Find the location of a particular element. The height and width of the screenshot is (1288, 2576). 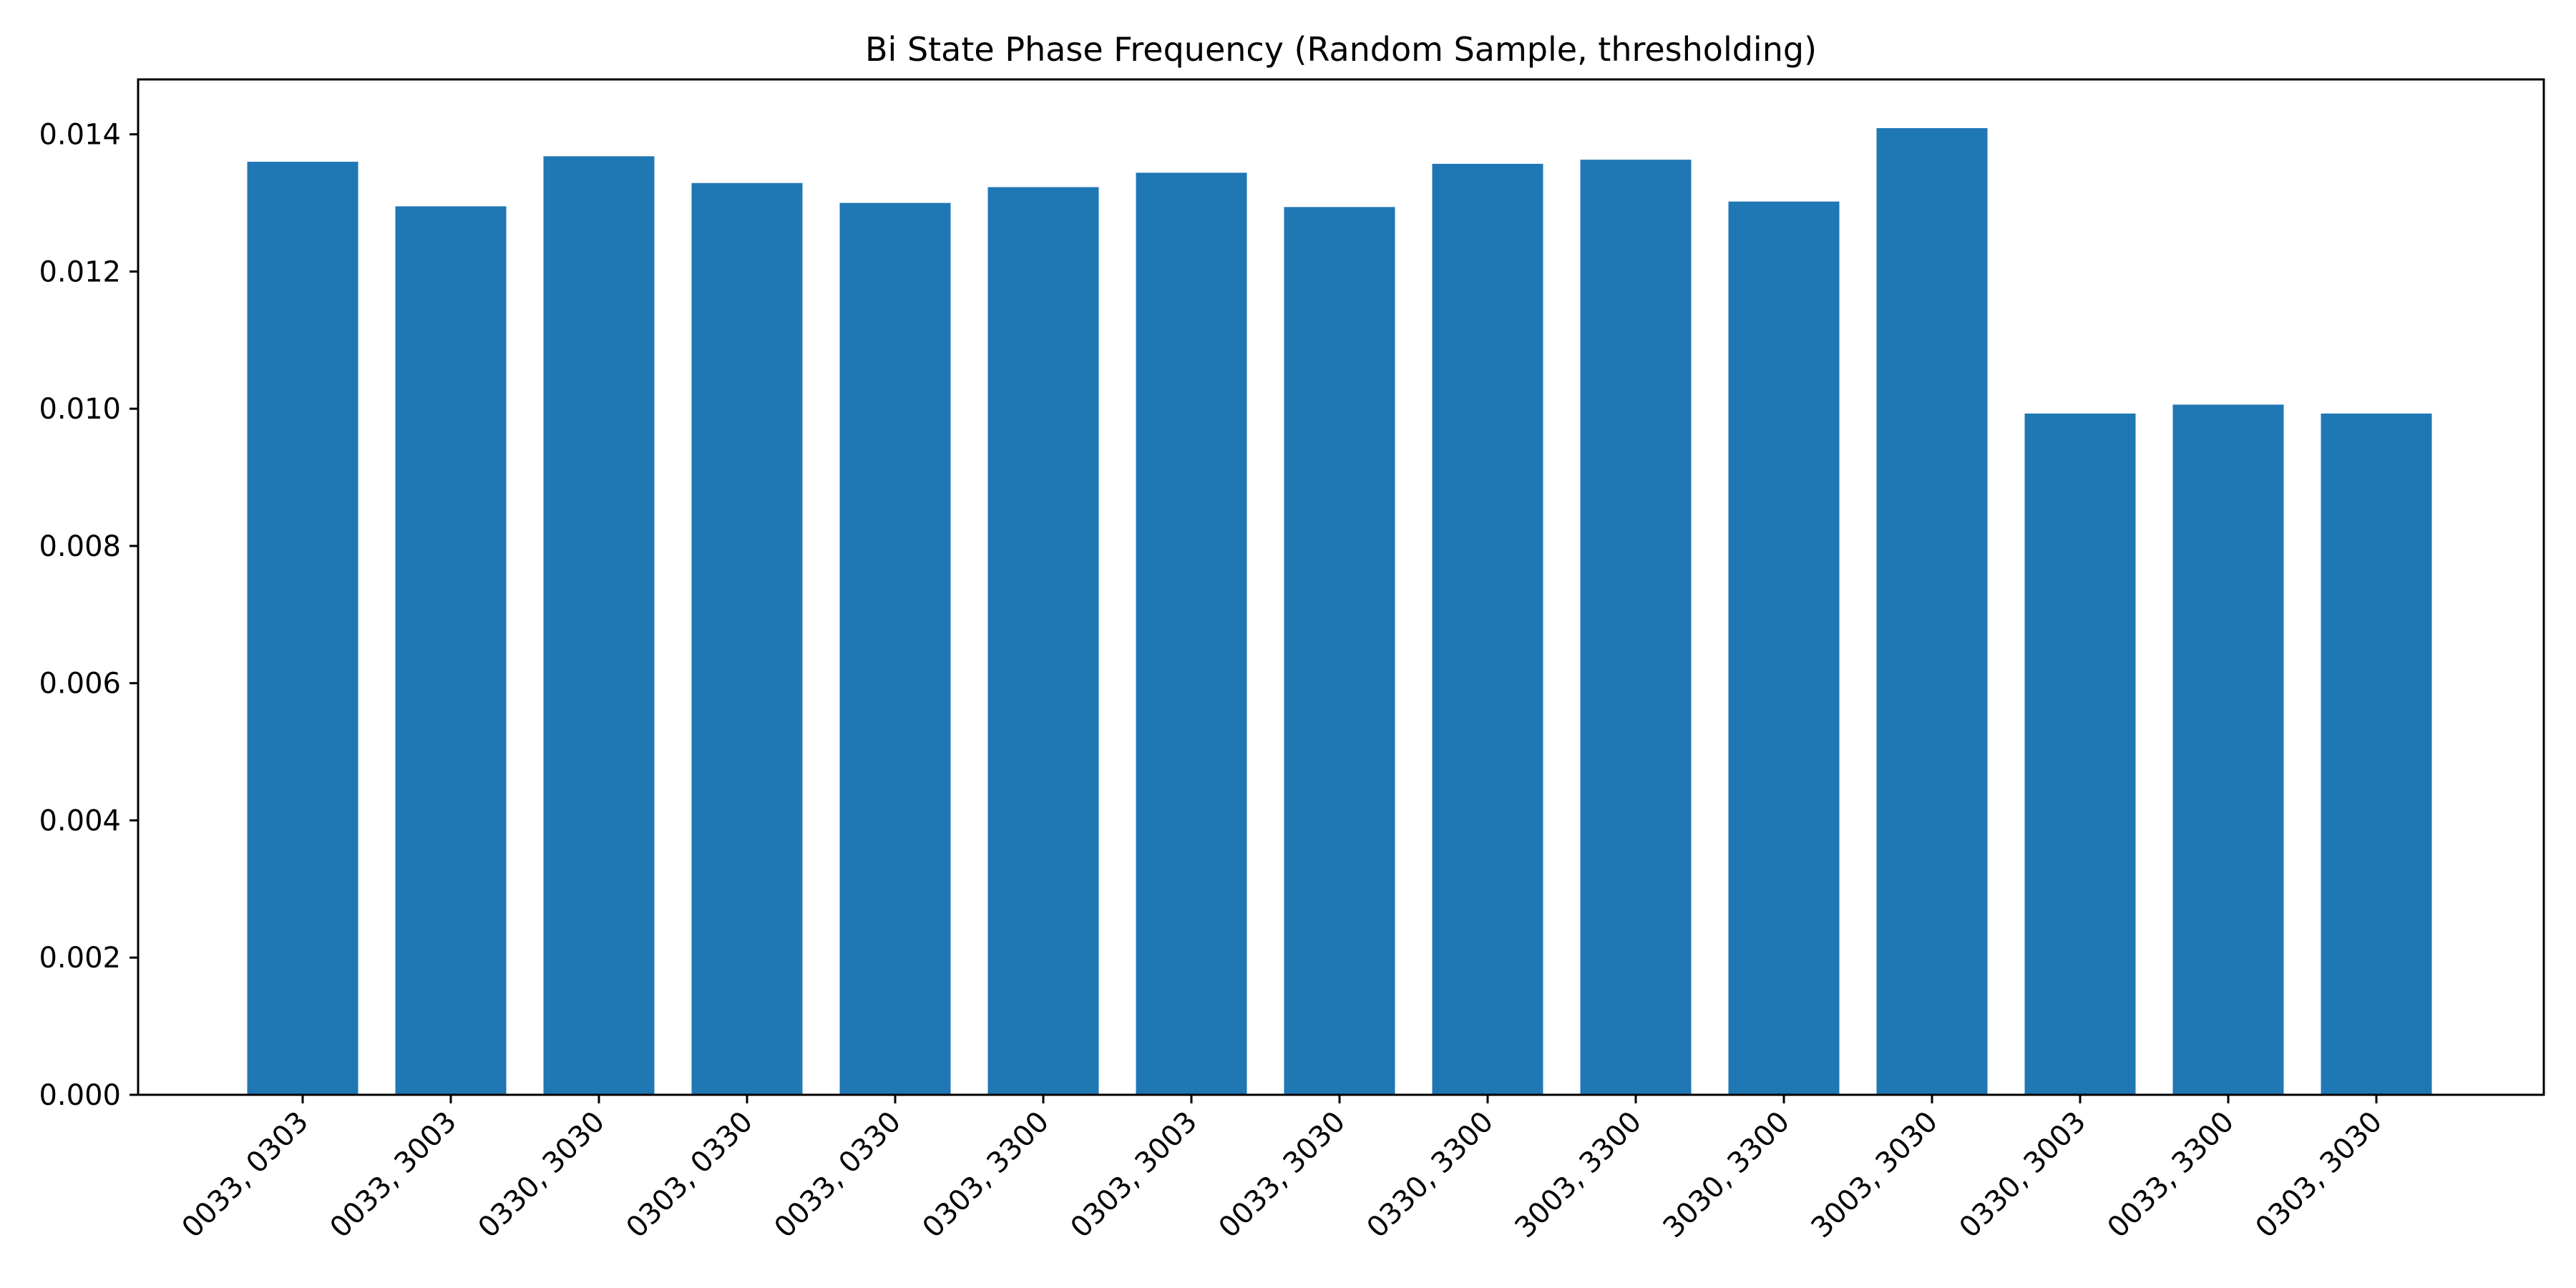

y-axis: 0.000 0.002 0.004 0.006 0.008 0.010 0.012 0.014 is located at coordinates (88, 615).